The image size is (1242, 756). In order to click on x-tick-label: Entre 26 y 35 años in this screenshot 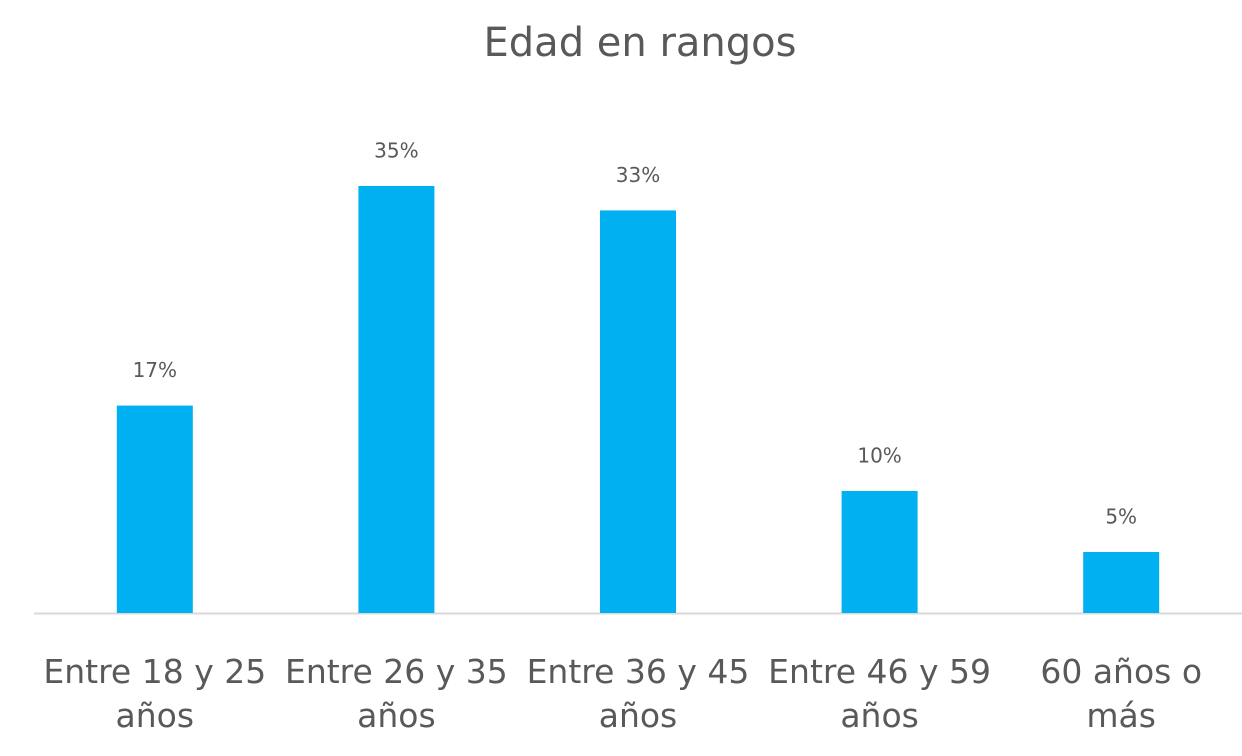, I will do `click(396, 693)`.